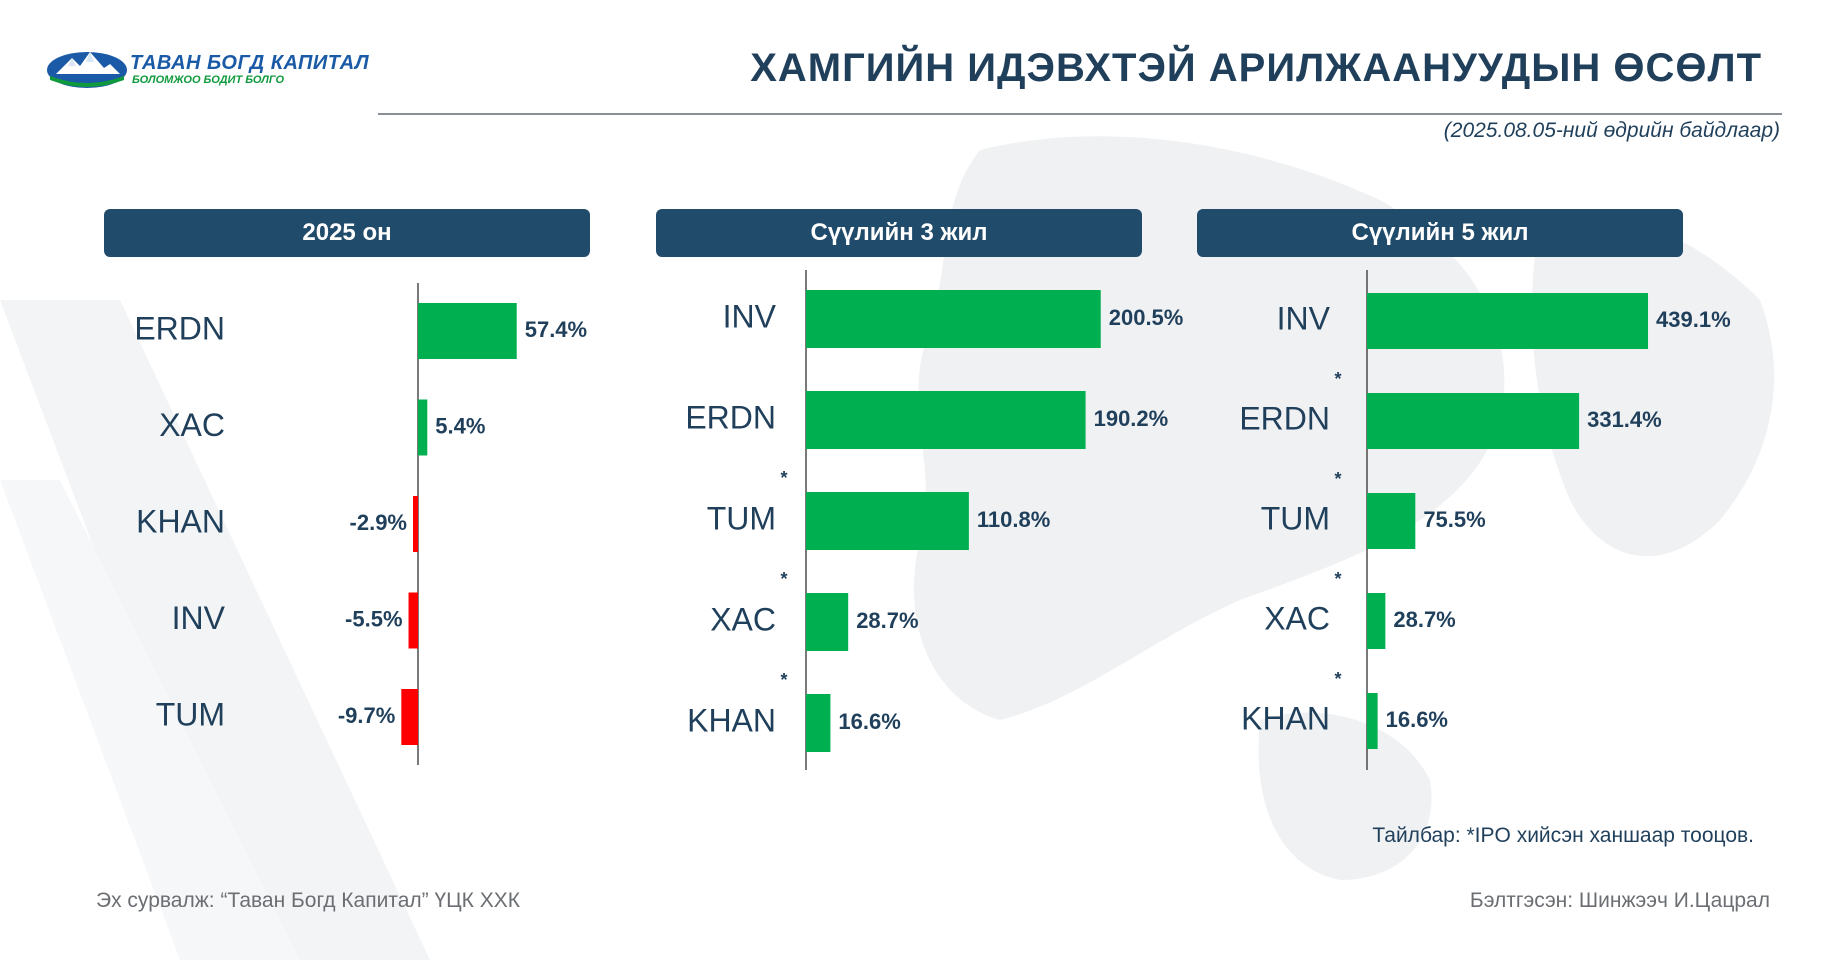 The image size is (1822, 960). I want to click on chart-2-value-label: 200.5%, so click(1146, 317).